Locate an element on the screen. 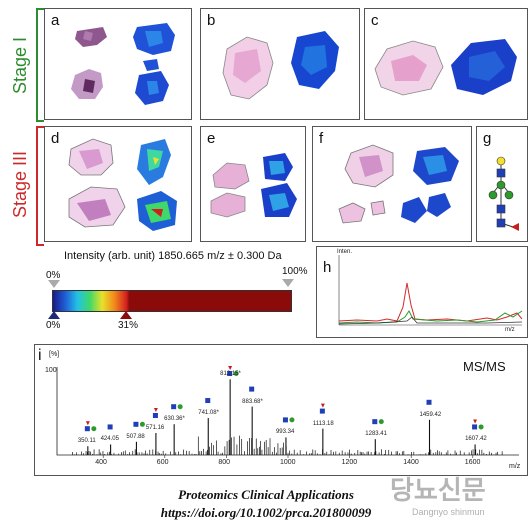  panel-a-label: a is located at coordinates (55, 20).